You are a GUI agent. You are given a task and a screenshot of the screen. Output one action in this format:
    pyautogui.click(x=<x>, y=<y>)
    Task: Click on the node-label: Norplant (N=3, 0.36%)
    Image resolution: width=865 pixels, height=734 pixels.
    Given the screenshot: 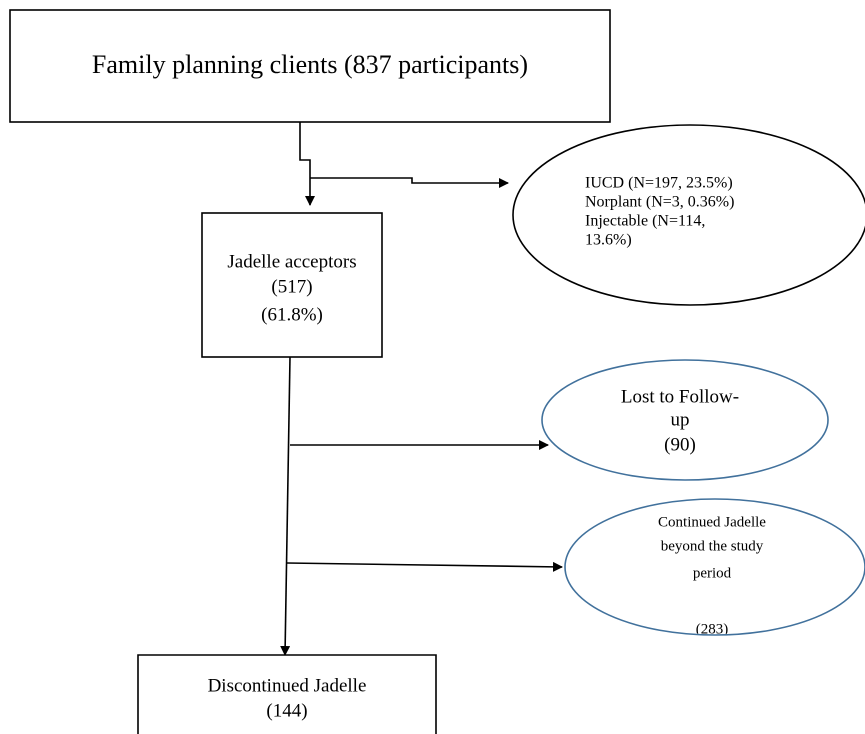 What is the action you would take?
    pyautogui.click(x=659, y=202)
    